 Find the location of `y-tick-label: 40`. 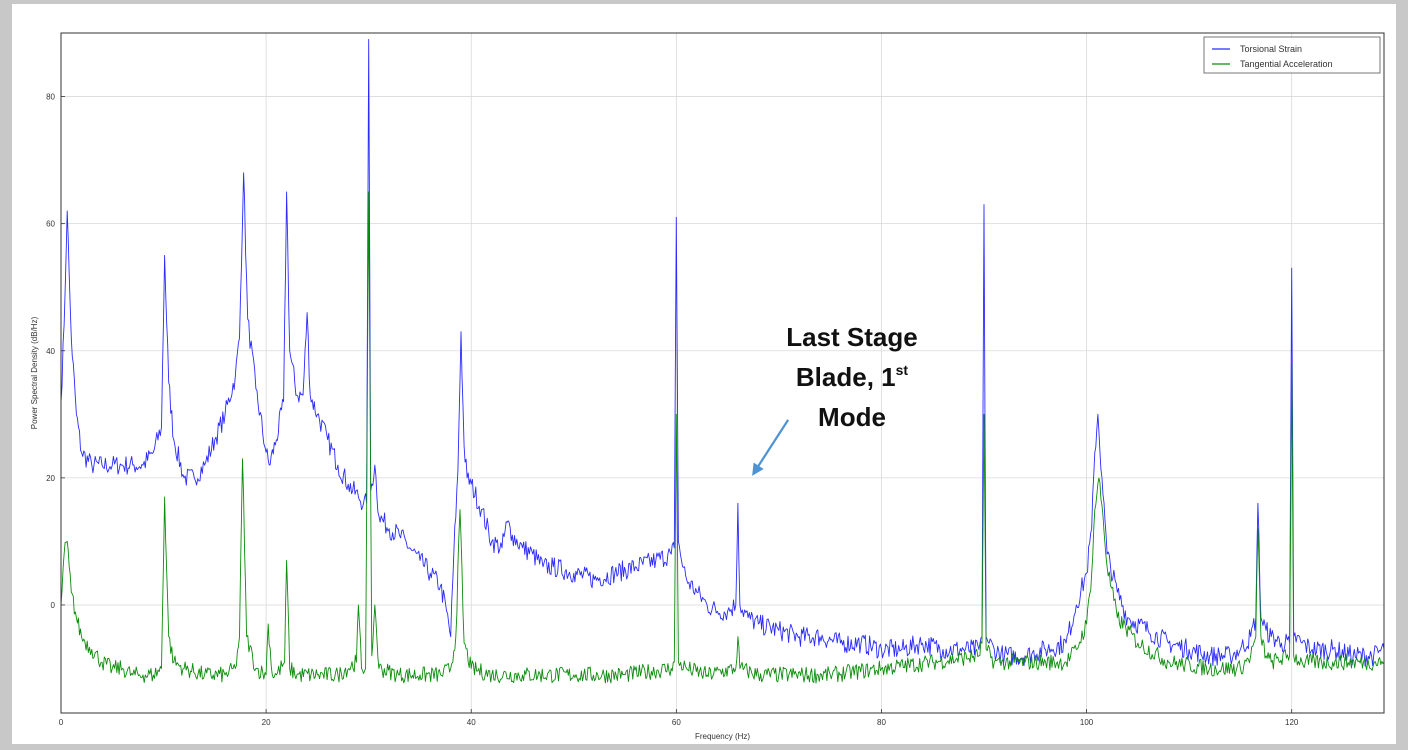

y-tick-label: 40 is located at coordinates (50, 351).